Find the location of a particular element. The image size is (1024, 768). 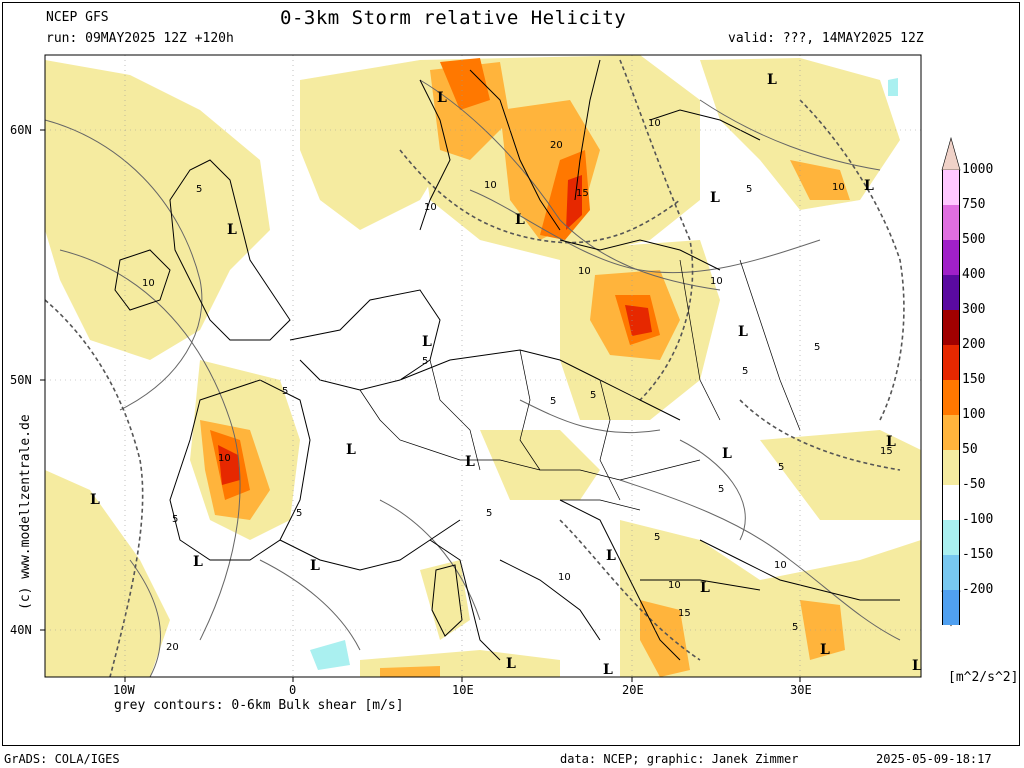

lon-label-20e: 20E is located at coordinates (633, 690).